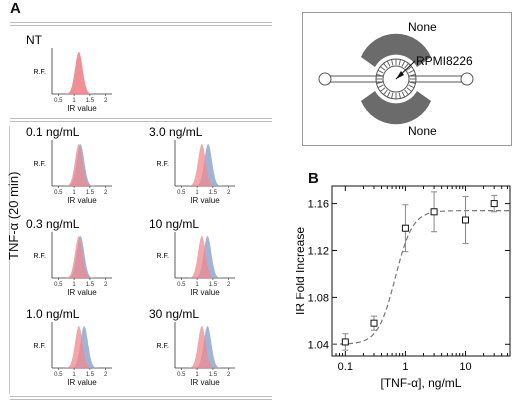 Image resolution: width=520 pixels, height=403 pixels. What do you see at coordinates (396, 108) in the screenshot?
I see `bottom-chamber-shape` at bounding box center [396, 108].